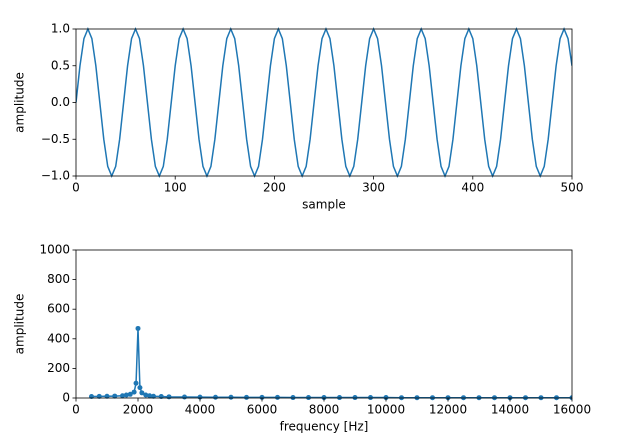  Describe the element at coordinates (373, 188) in the screenshot. I see `x-tick-label: 300` at that location.